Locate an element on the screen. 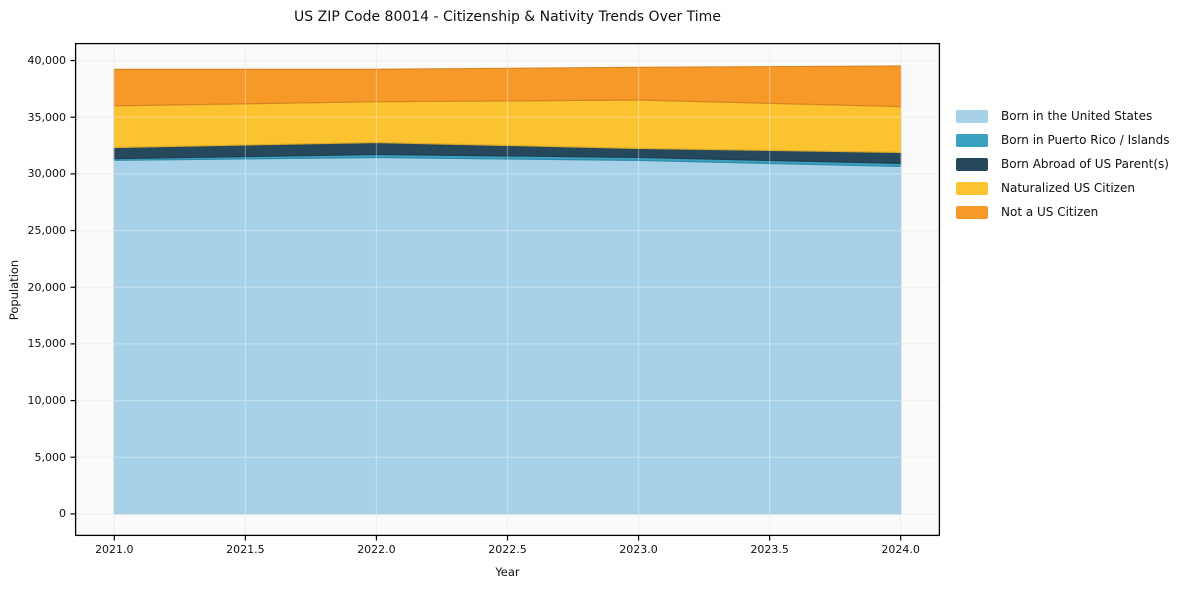 The height and width of the screenshot is (590, 1189). x-tick-label: 2023.0 is located at coordinates (638, 549).